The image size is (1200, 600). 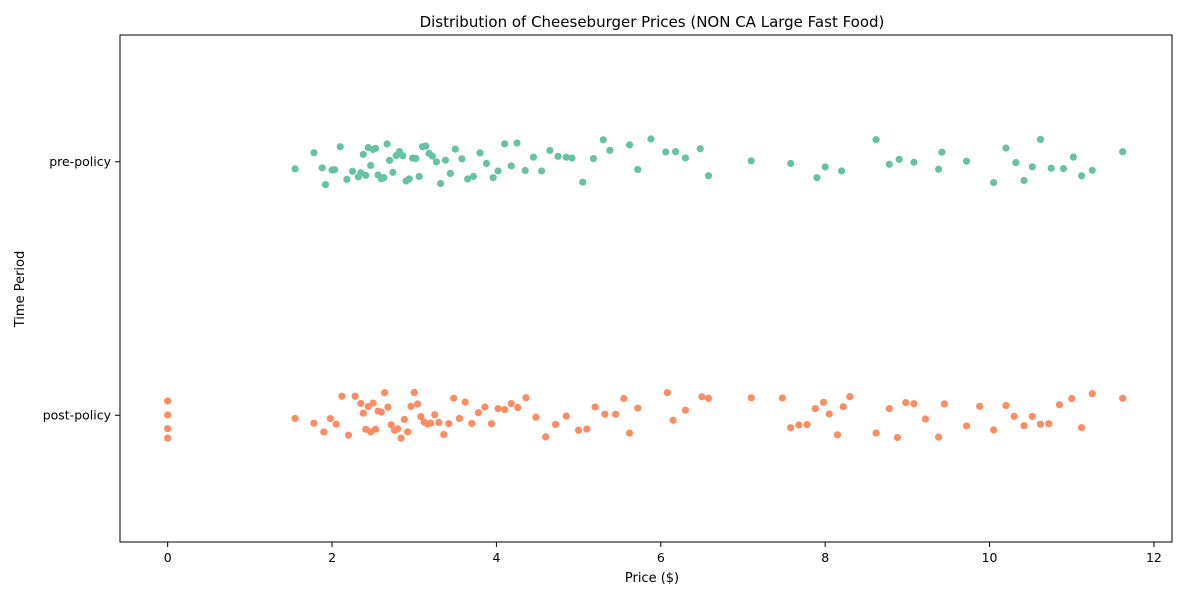 I want to click on x-tick-label: 6, so click(x=661, y=557).